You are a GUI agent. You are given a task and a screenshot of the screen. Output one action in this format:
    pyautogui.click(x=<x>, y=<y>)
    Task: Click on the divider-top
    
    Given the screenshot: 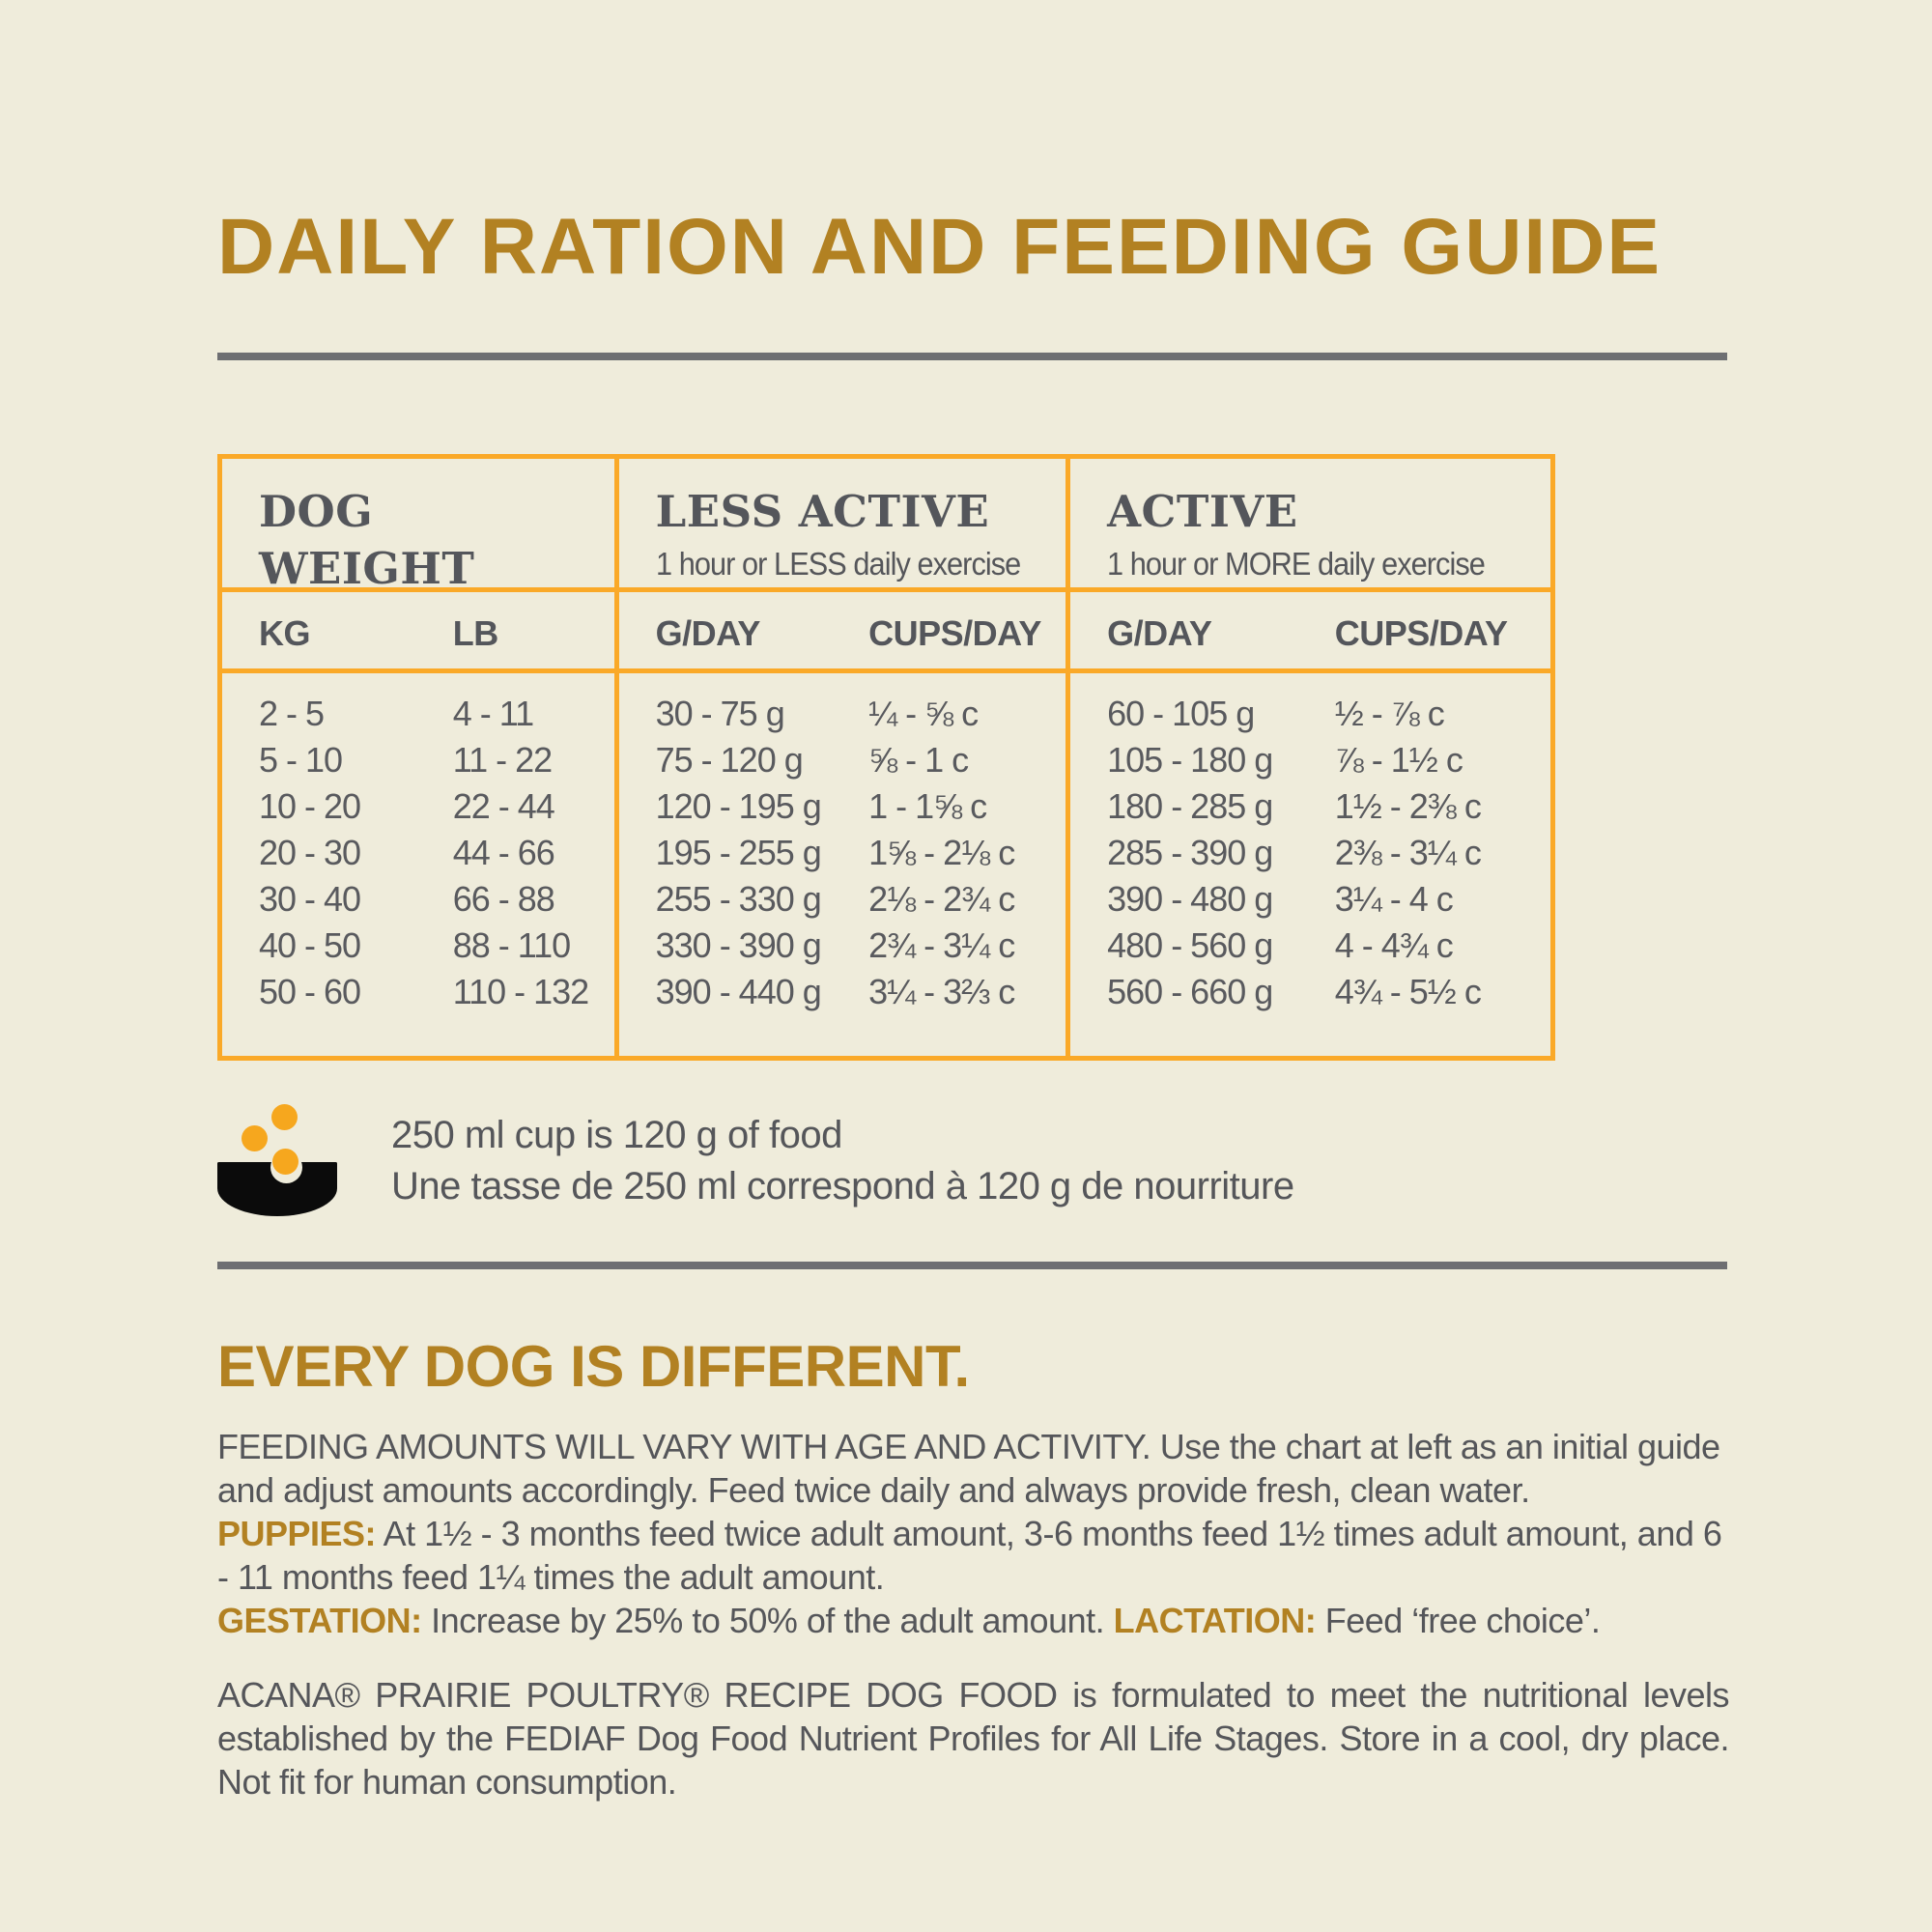 What is the action you would take?
    pyautogui.click(x=972, y=356)
    